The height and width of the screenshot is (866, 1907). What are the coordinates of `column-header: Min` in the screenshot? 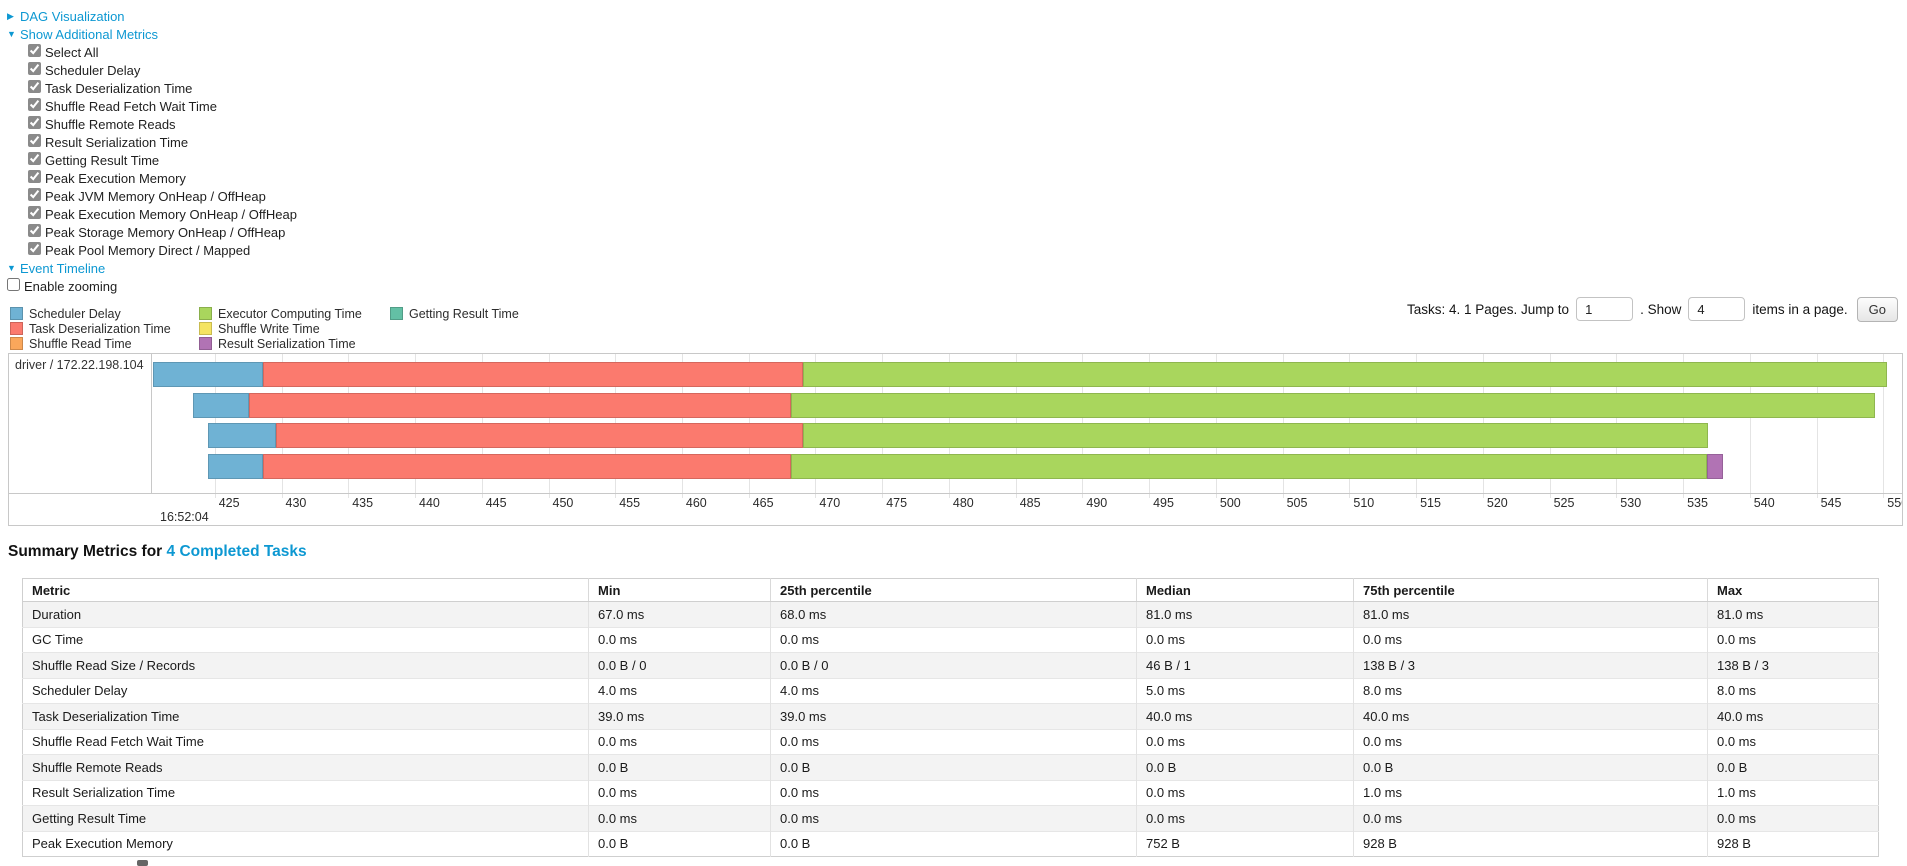 It's located at (679, 590).